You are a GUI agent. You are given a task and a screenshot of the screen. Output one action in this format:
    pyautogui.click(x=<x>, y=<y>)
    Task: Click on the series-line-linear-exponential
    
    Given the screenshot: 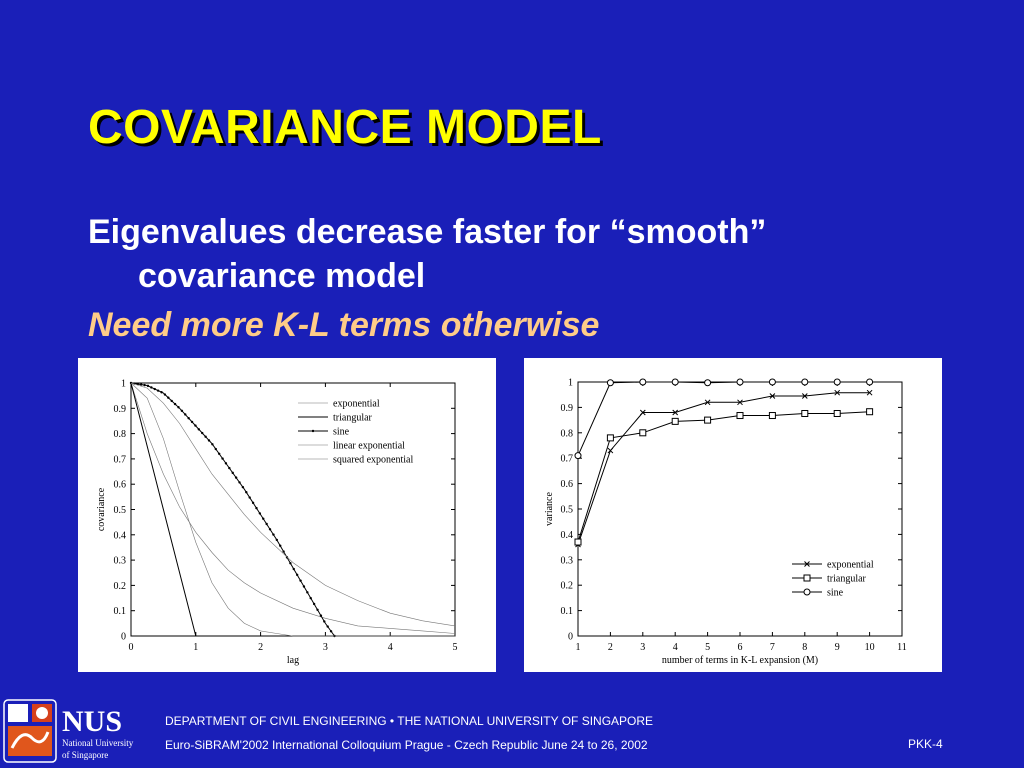 What is the action you would take?
    pyautogui.click(x=293, y=504)
    